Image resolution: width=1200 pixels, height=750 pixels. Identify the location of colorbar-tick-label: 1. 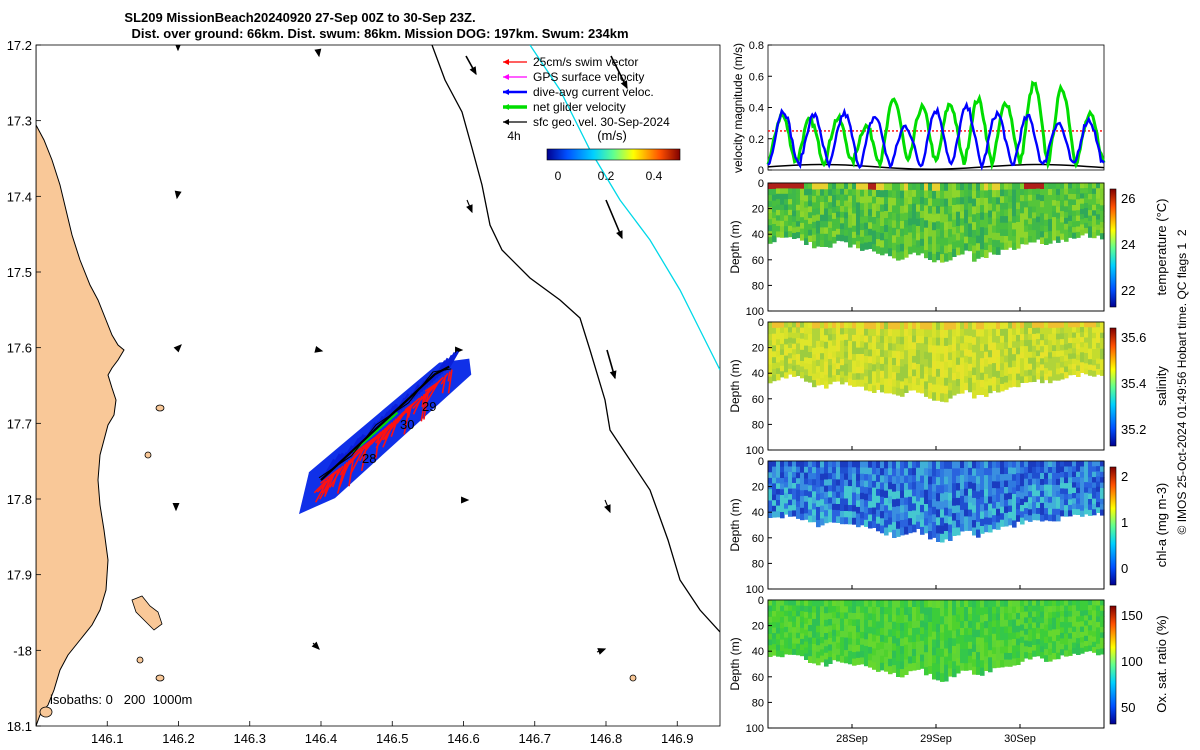
(1124, 522).